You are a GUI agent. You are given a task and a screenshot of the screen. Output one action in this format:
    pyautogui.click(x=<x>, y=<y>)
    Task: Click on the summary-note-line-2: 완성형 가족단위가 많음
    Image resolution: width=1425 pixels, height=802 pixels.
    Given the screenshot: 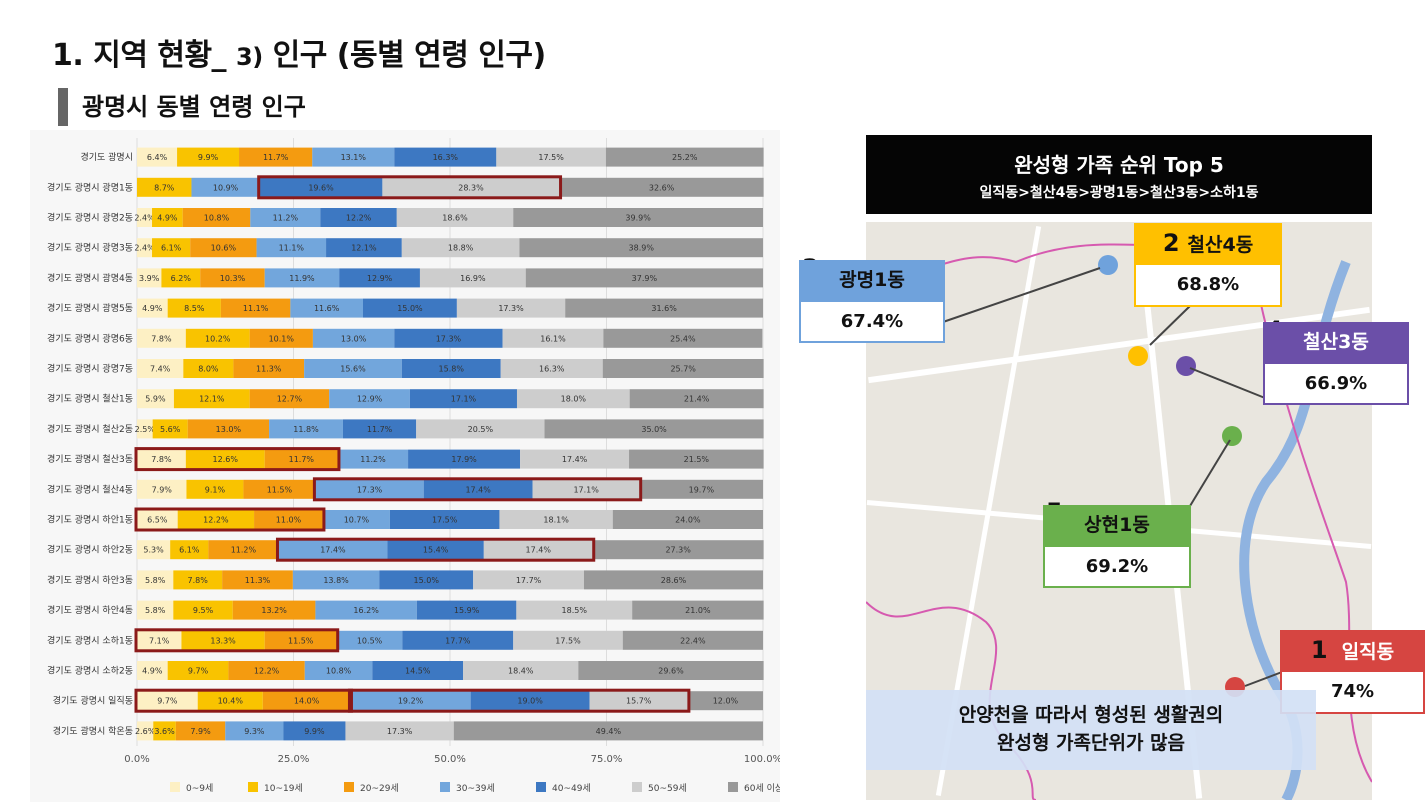 What is the action you would take?
    pyautogui.click(x=1091, y=743)
    